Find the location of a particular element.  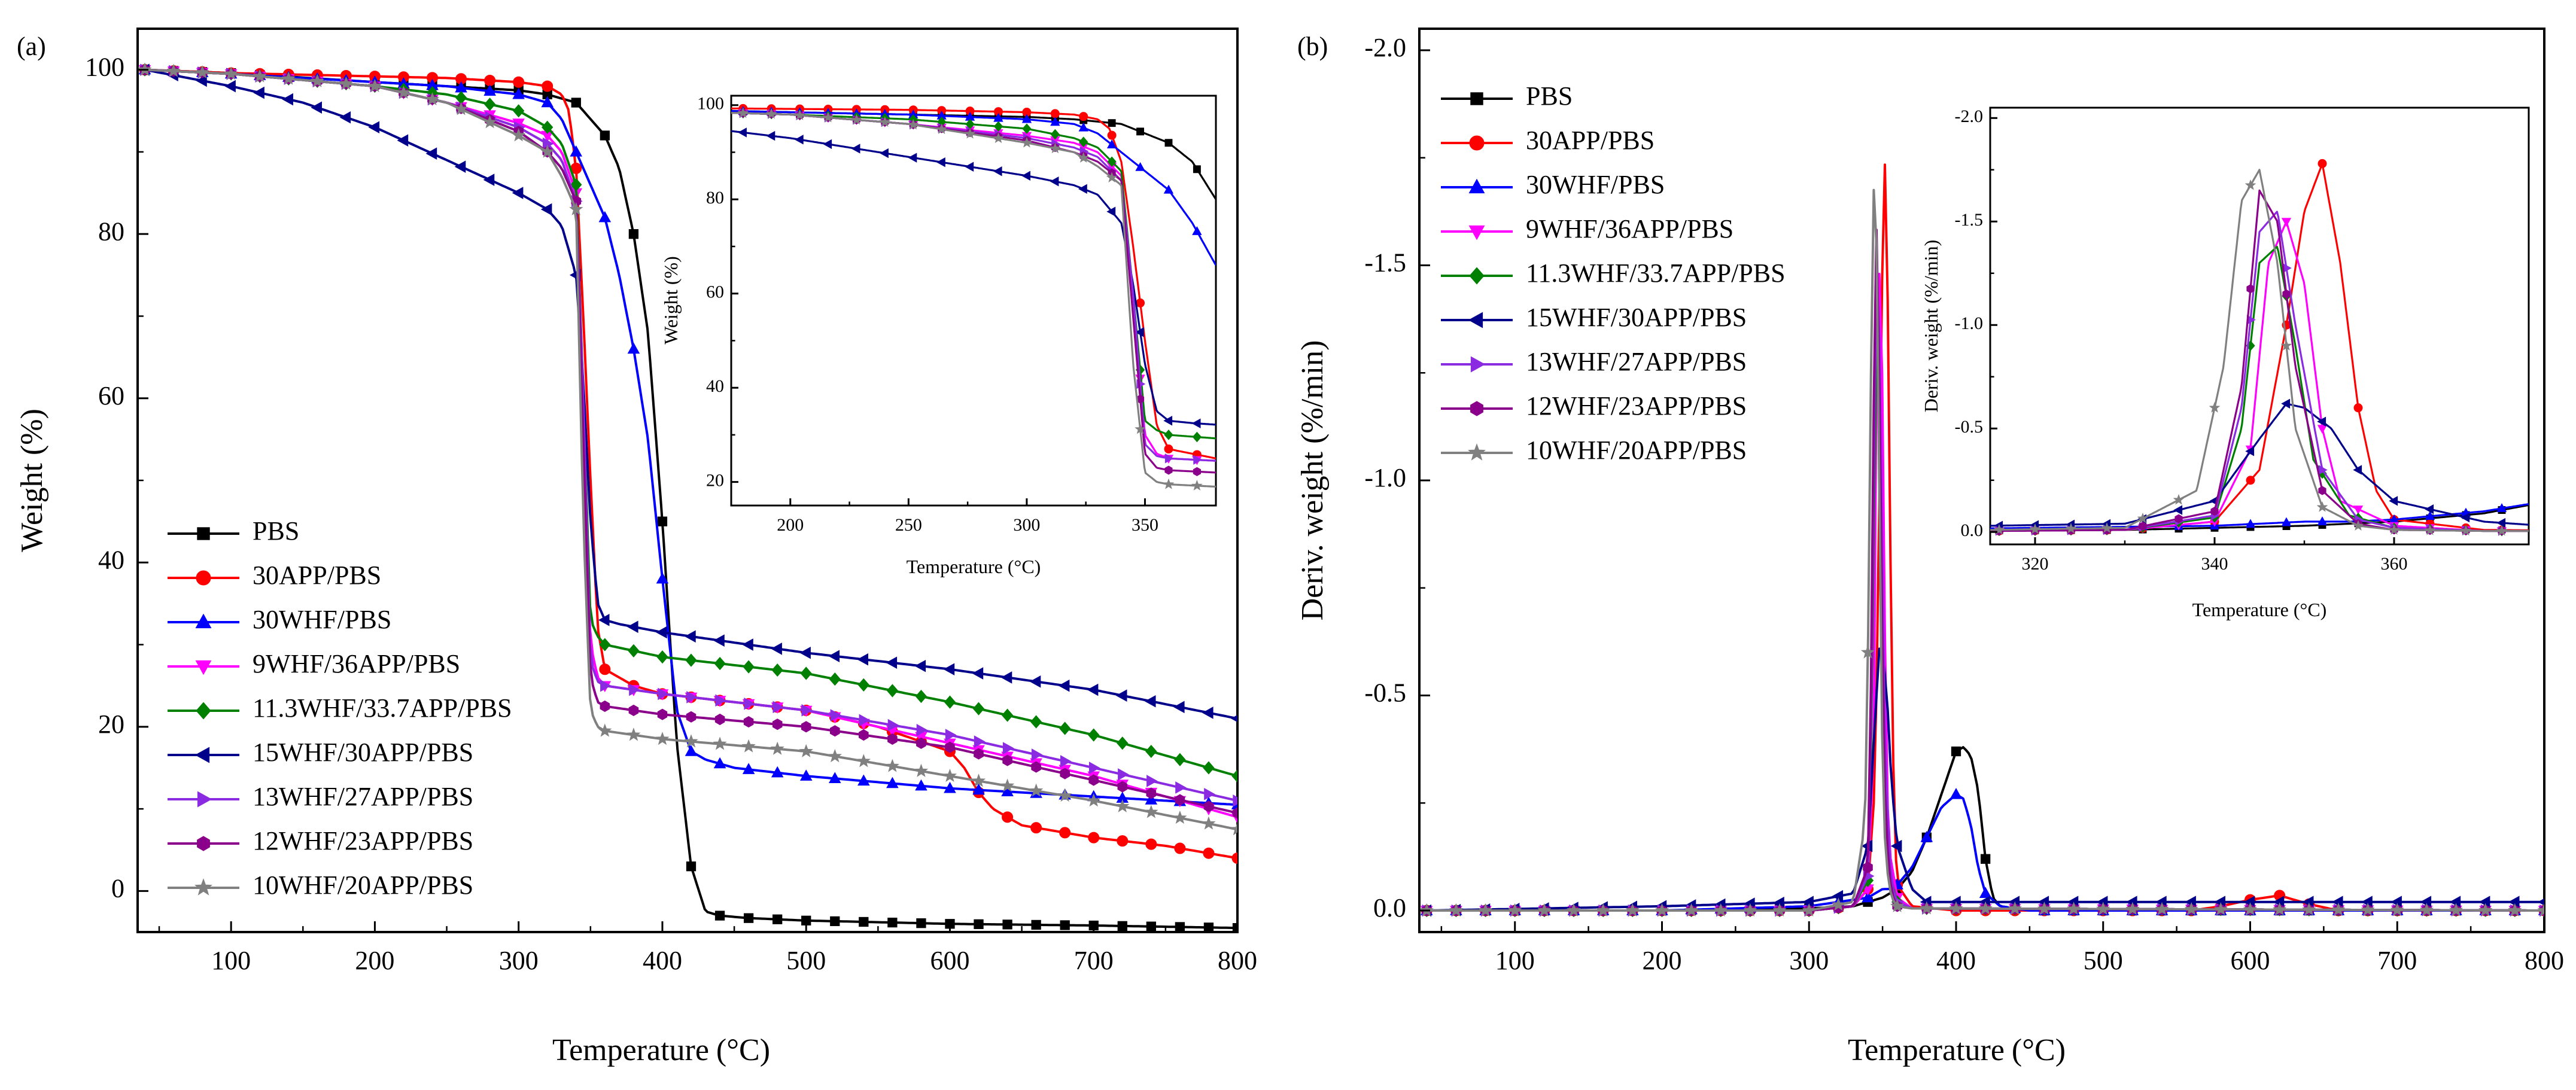

panel-a-x-tick-label: 500 is located at coordinates (806, 960).